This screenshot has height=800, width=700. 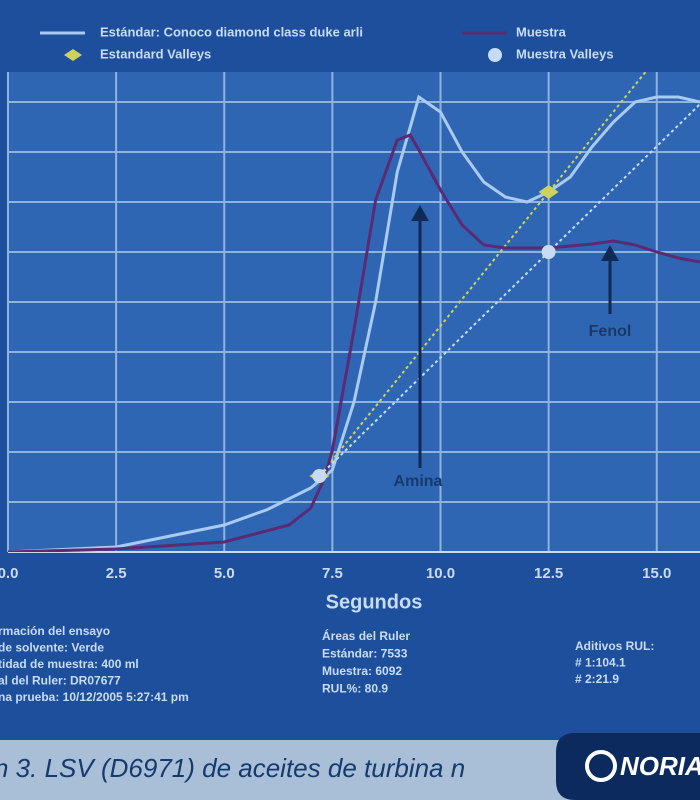 I want to click on legend-label: Muestra Valleys, so click(x=565, y=53).